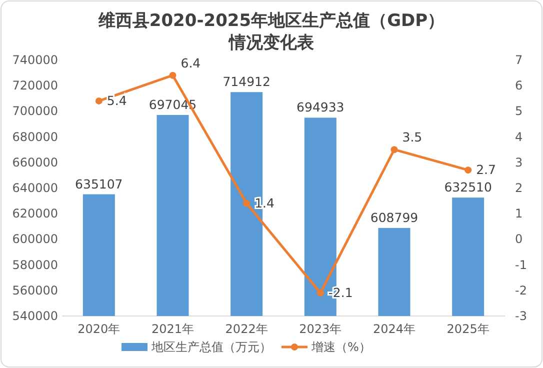  What do you see at coordinates (246, 329) in the screenshot?
I see `x-tick-label: 2022年` at bounding box center [246, 329].